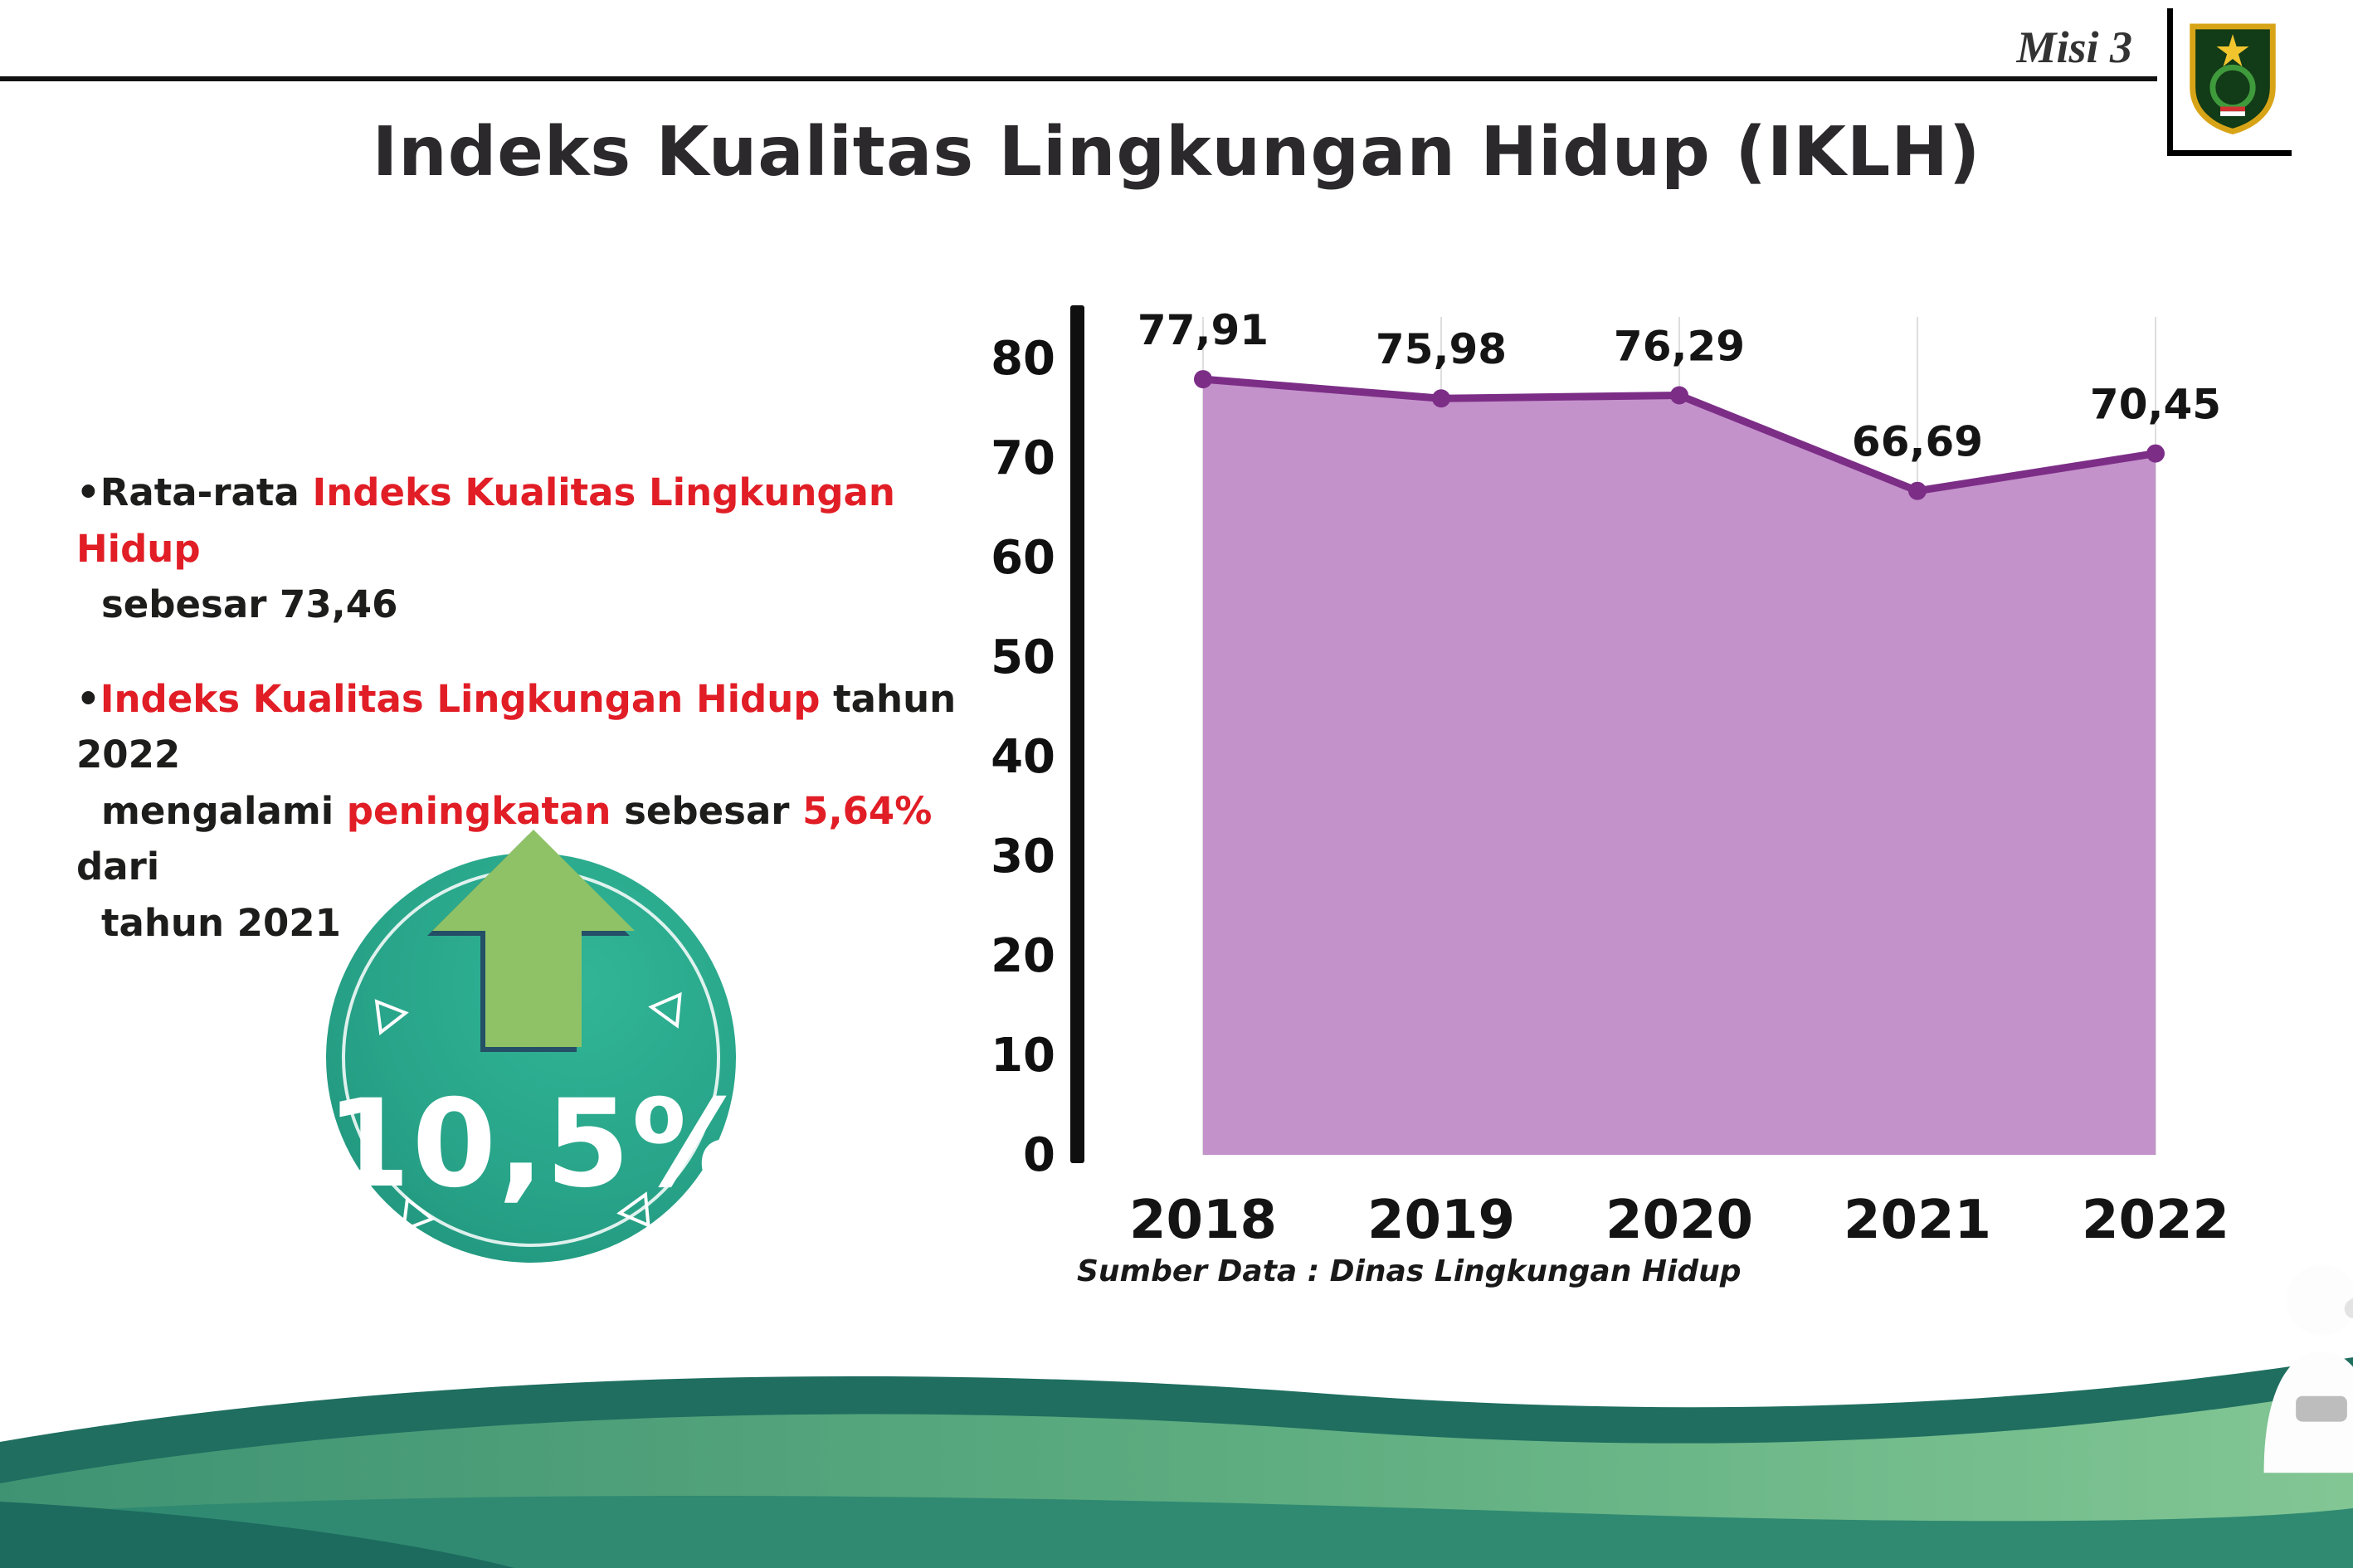  Describe the element at coordinates (1409, 1271) in the screenshot. I see `source-note: Sumber Data : Dinas Lingkungan Hidup` at that location.